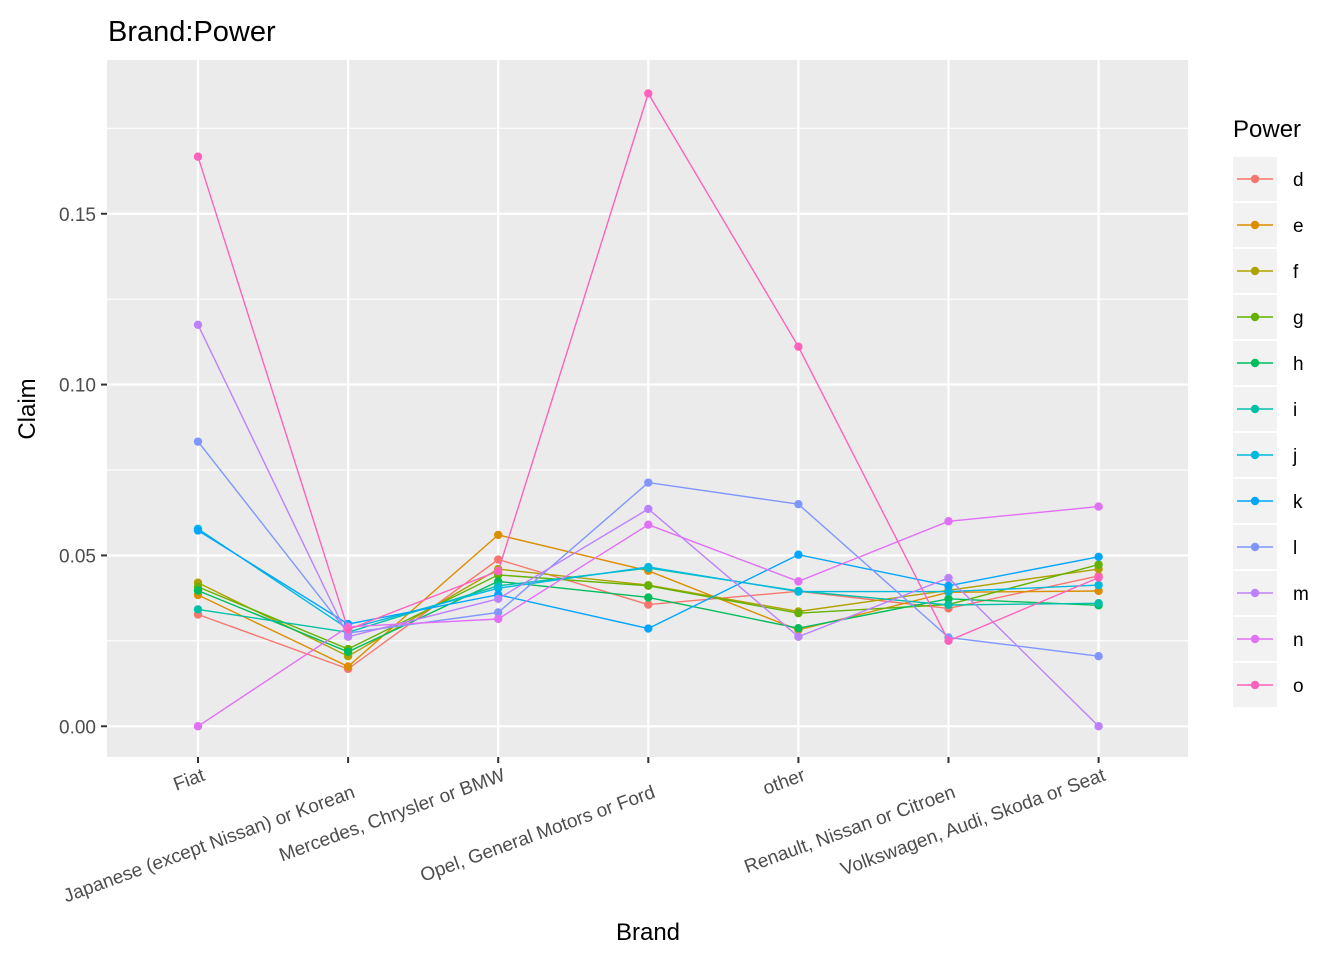 This screenshot has width=1344, height=960. Describe the element at coordinates (1298, 640) in the screenshot. I see `legend-label: n` at that location.